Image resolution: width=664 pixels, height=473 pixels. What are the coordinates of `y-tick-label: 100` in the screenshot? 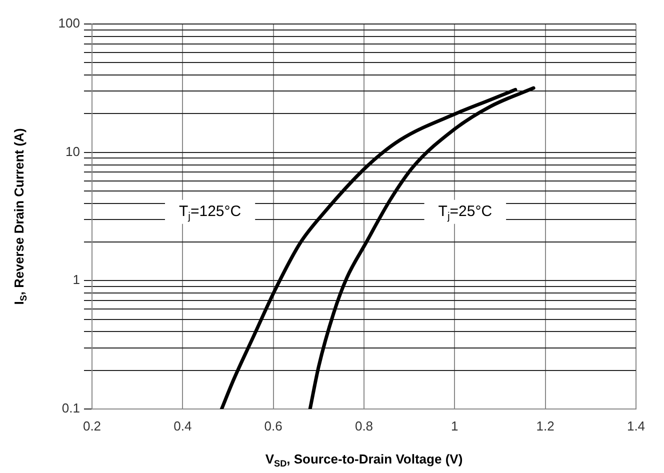 It's located at (69, 23).